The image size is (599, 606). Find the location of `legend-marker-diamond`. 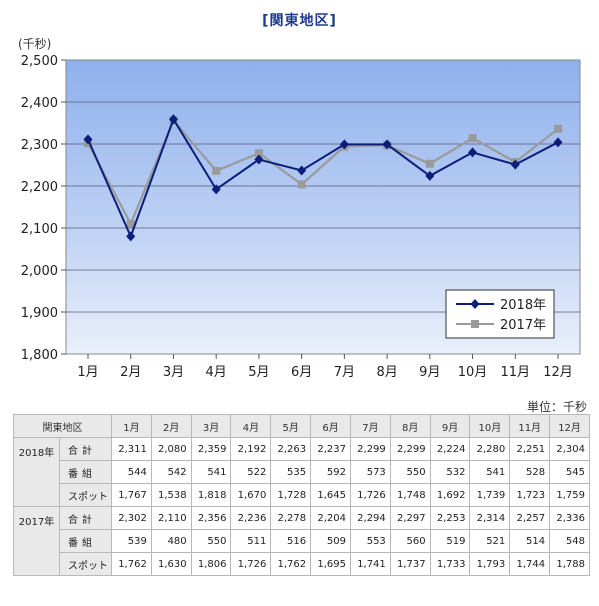

legend-marker-diamond is located at coordinates (475, 304).